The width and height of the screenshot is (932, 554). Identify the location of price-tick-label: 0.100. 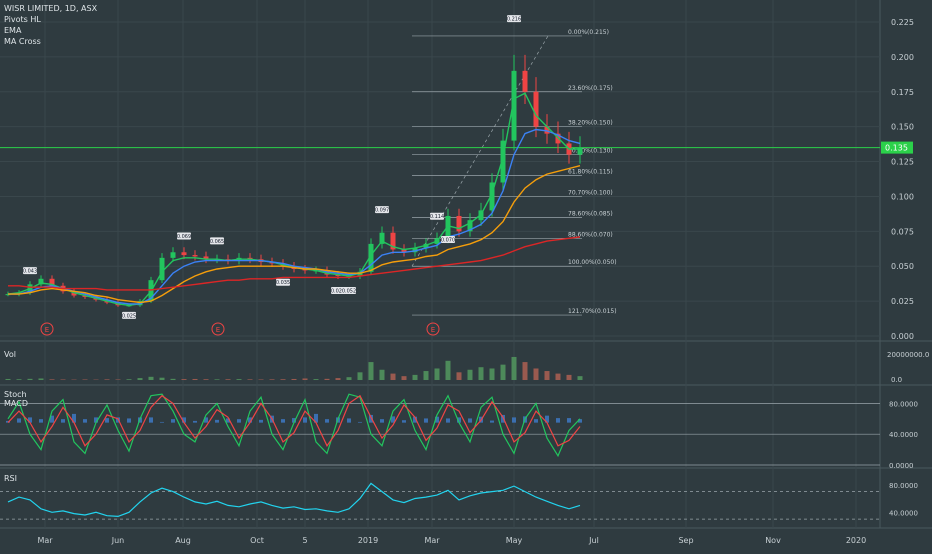
(902, 196).